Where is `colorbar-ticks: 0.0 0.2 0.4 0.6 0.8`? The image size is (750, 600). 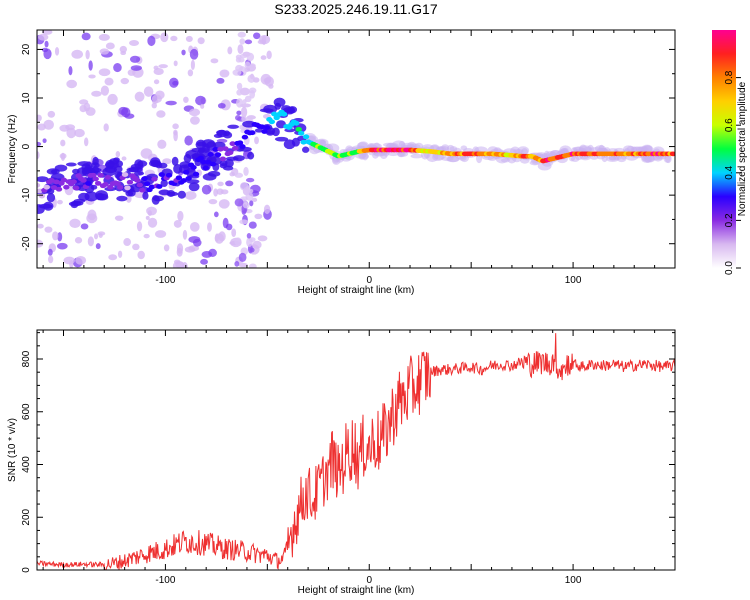
colorbar-ticks: 0.0 0.2 0.4 0.6 0.8 is located at coordinates (732, 172).